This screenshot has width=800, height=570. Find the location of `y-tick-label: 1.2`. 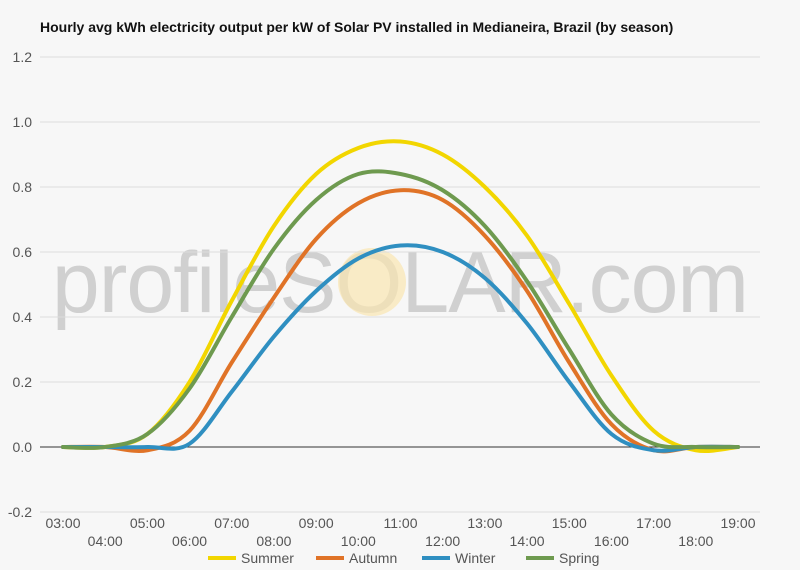

y-tick-label: 1.2 is located at coordinates (23, 57).